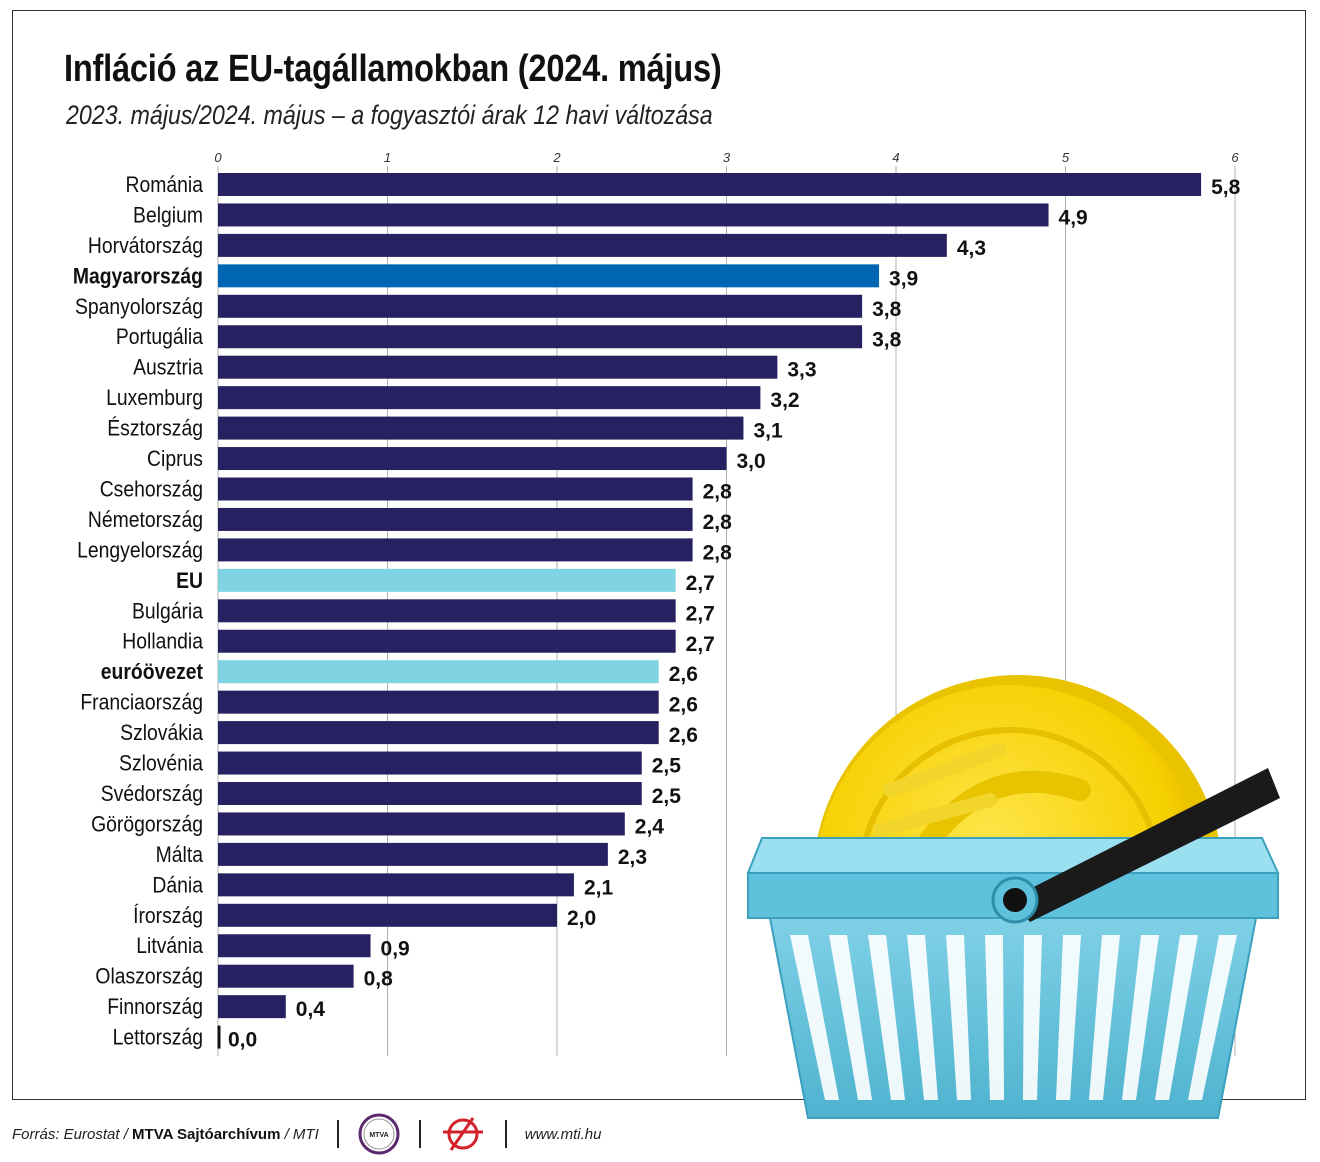  I want to click on category-label: Bulgária, so click(167, 611).